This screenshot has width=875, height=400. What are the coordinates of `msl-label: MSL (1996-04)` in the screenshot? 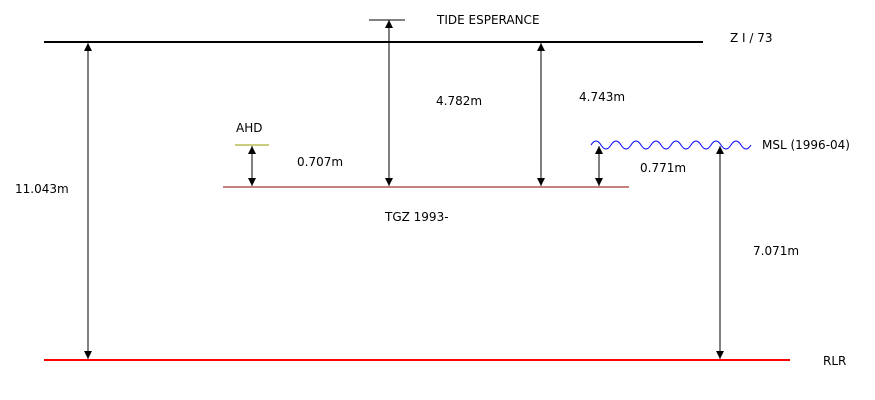 It's located at (806, 145).